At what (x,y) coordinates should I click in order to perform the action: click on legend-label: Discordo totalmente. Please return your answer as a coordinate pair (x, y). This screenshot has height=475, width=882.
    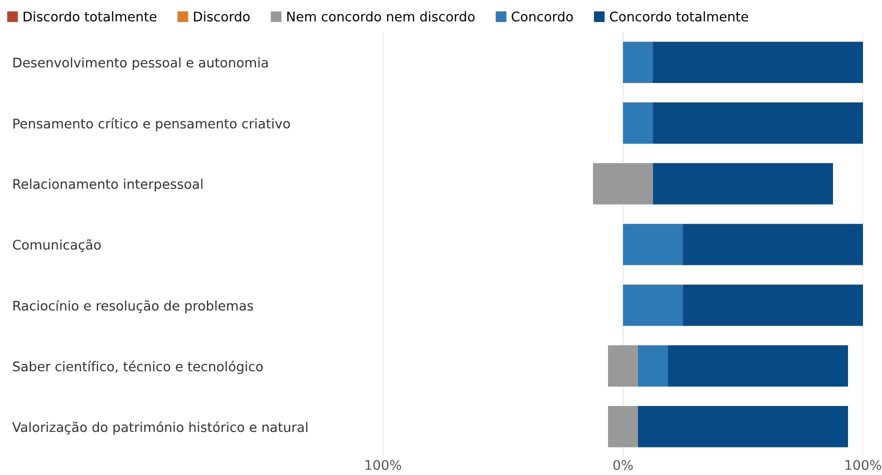
    Looking at the image, I should click on (90, 16).